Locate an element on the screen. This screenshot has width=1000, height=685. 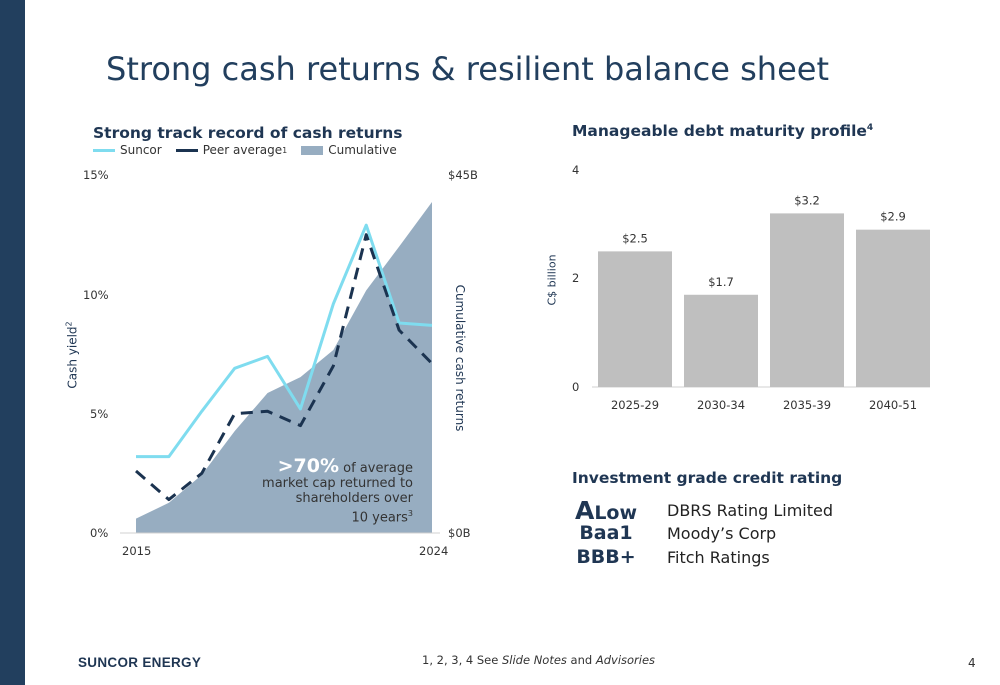
y-tick-0: 0% is located at coordinates (99, 533).